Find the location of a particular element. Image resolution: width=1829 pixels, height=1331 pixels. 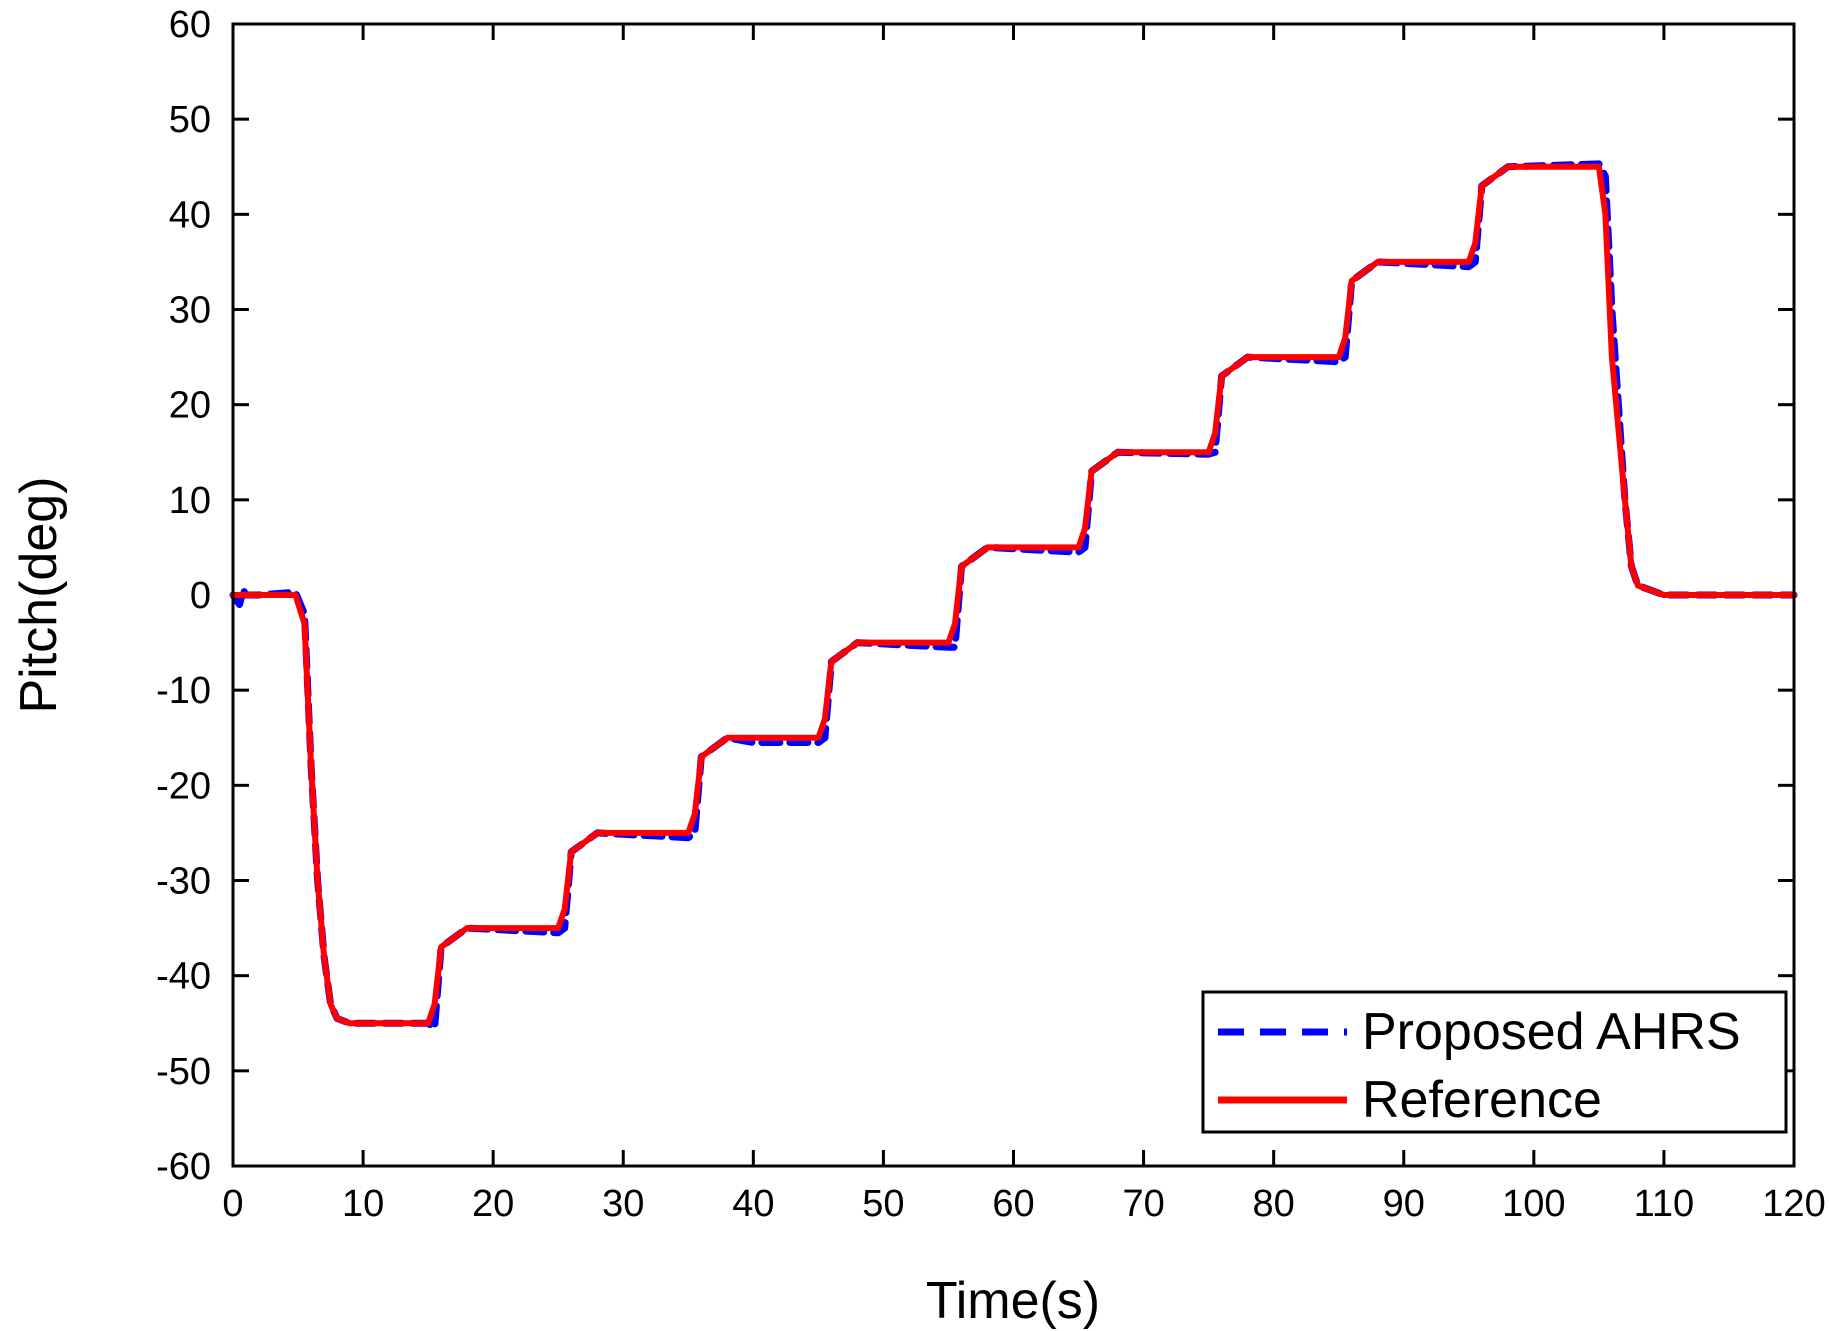

x-axis-title: Time(s) is located at coordinates (1013, 1301).